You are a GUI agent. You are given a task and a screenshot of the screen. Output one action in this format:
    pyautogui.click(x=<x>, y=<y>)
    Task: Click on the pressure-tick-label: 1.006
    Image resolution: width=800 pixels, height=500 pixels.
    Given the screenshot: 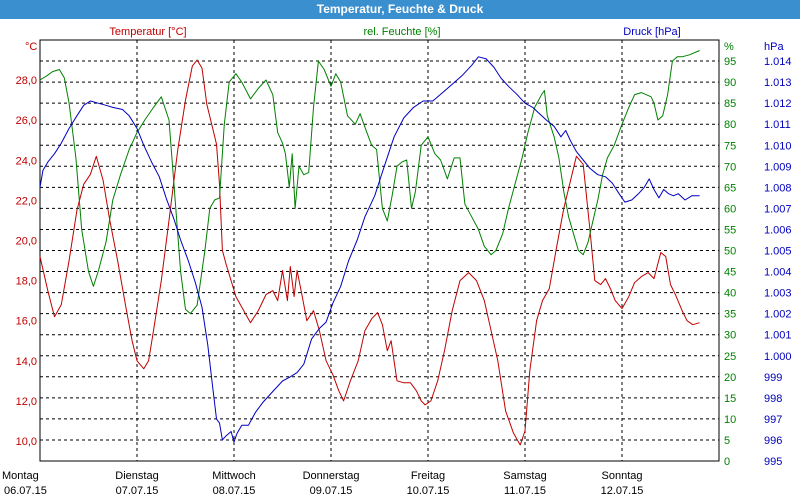 What is the action you would take?
    pyautogui.click(x=778, y=230)
    